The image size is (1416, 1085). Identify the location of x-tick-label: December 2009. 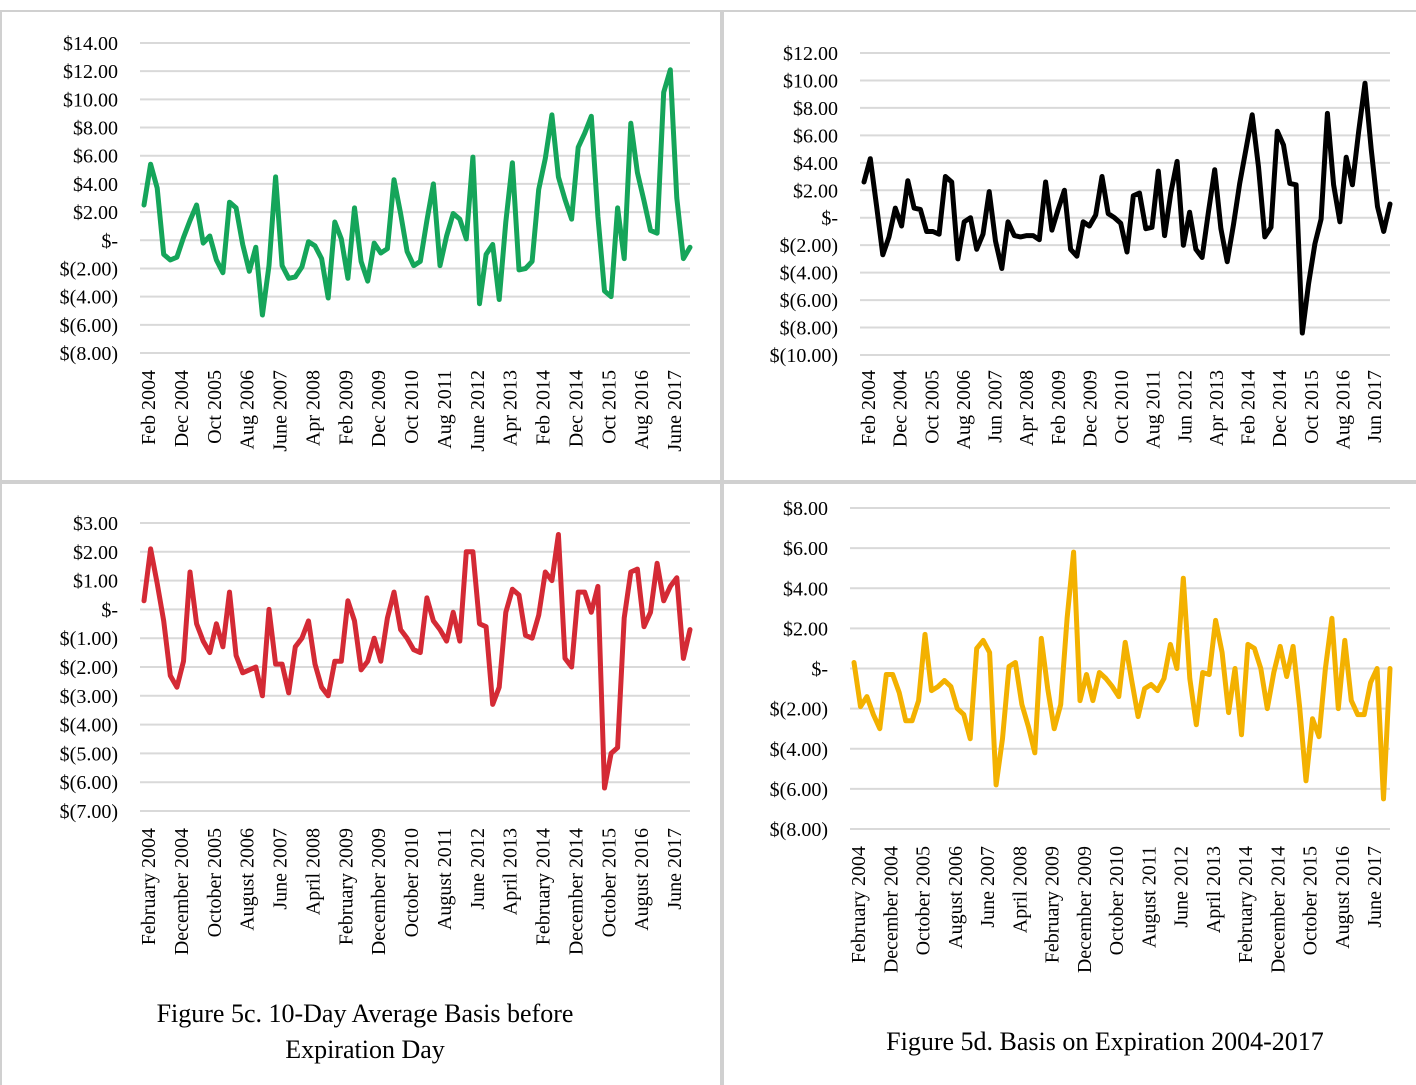
(379, 891).